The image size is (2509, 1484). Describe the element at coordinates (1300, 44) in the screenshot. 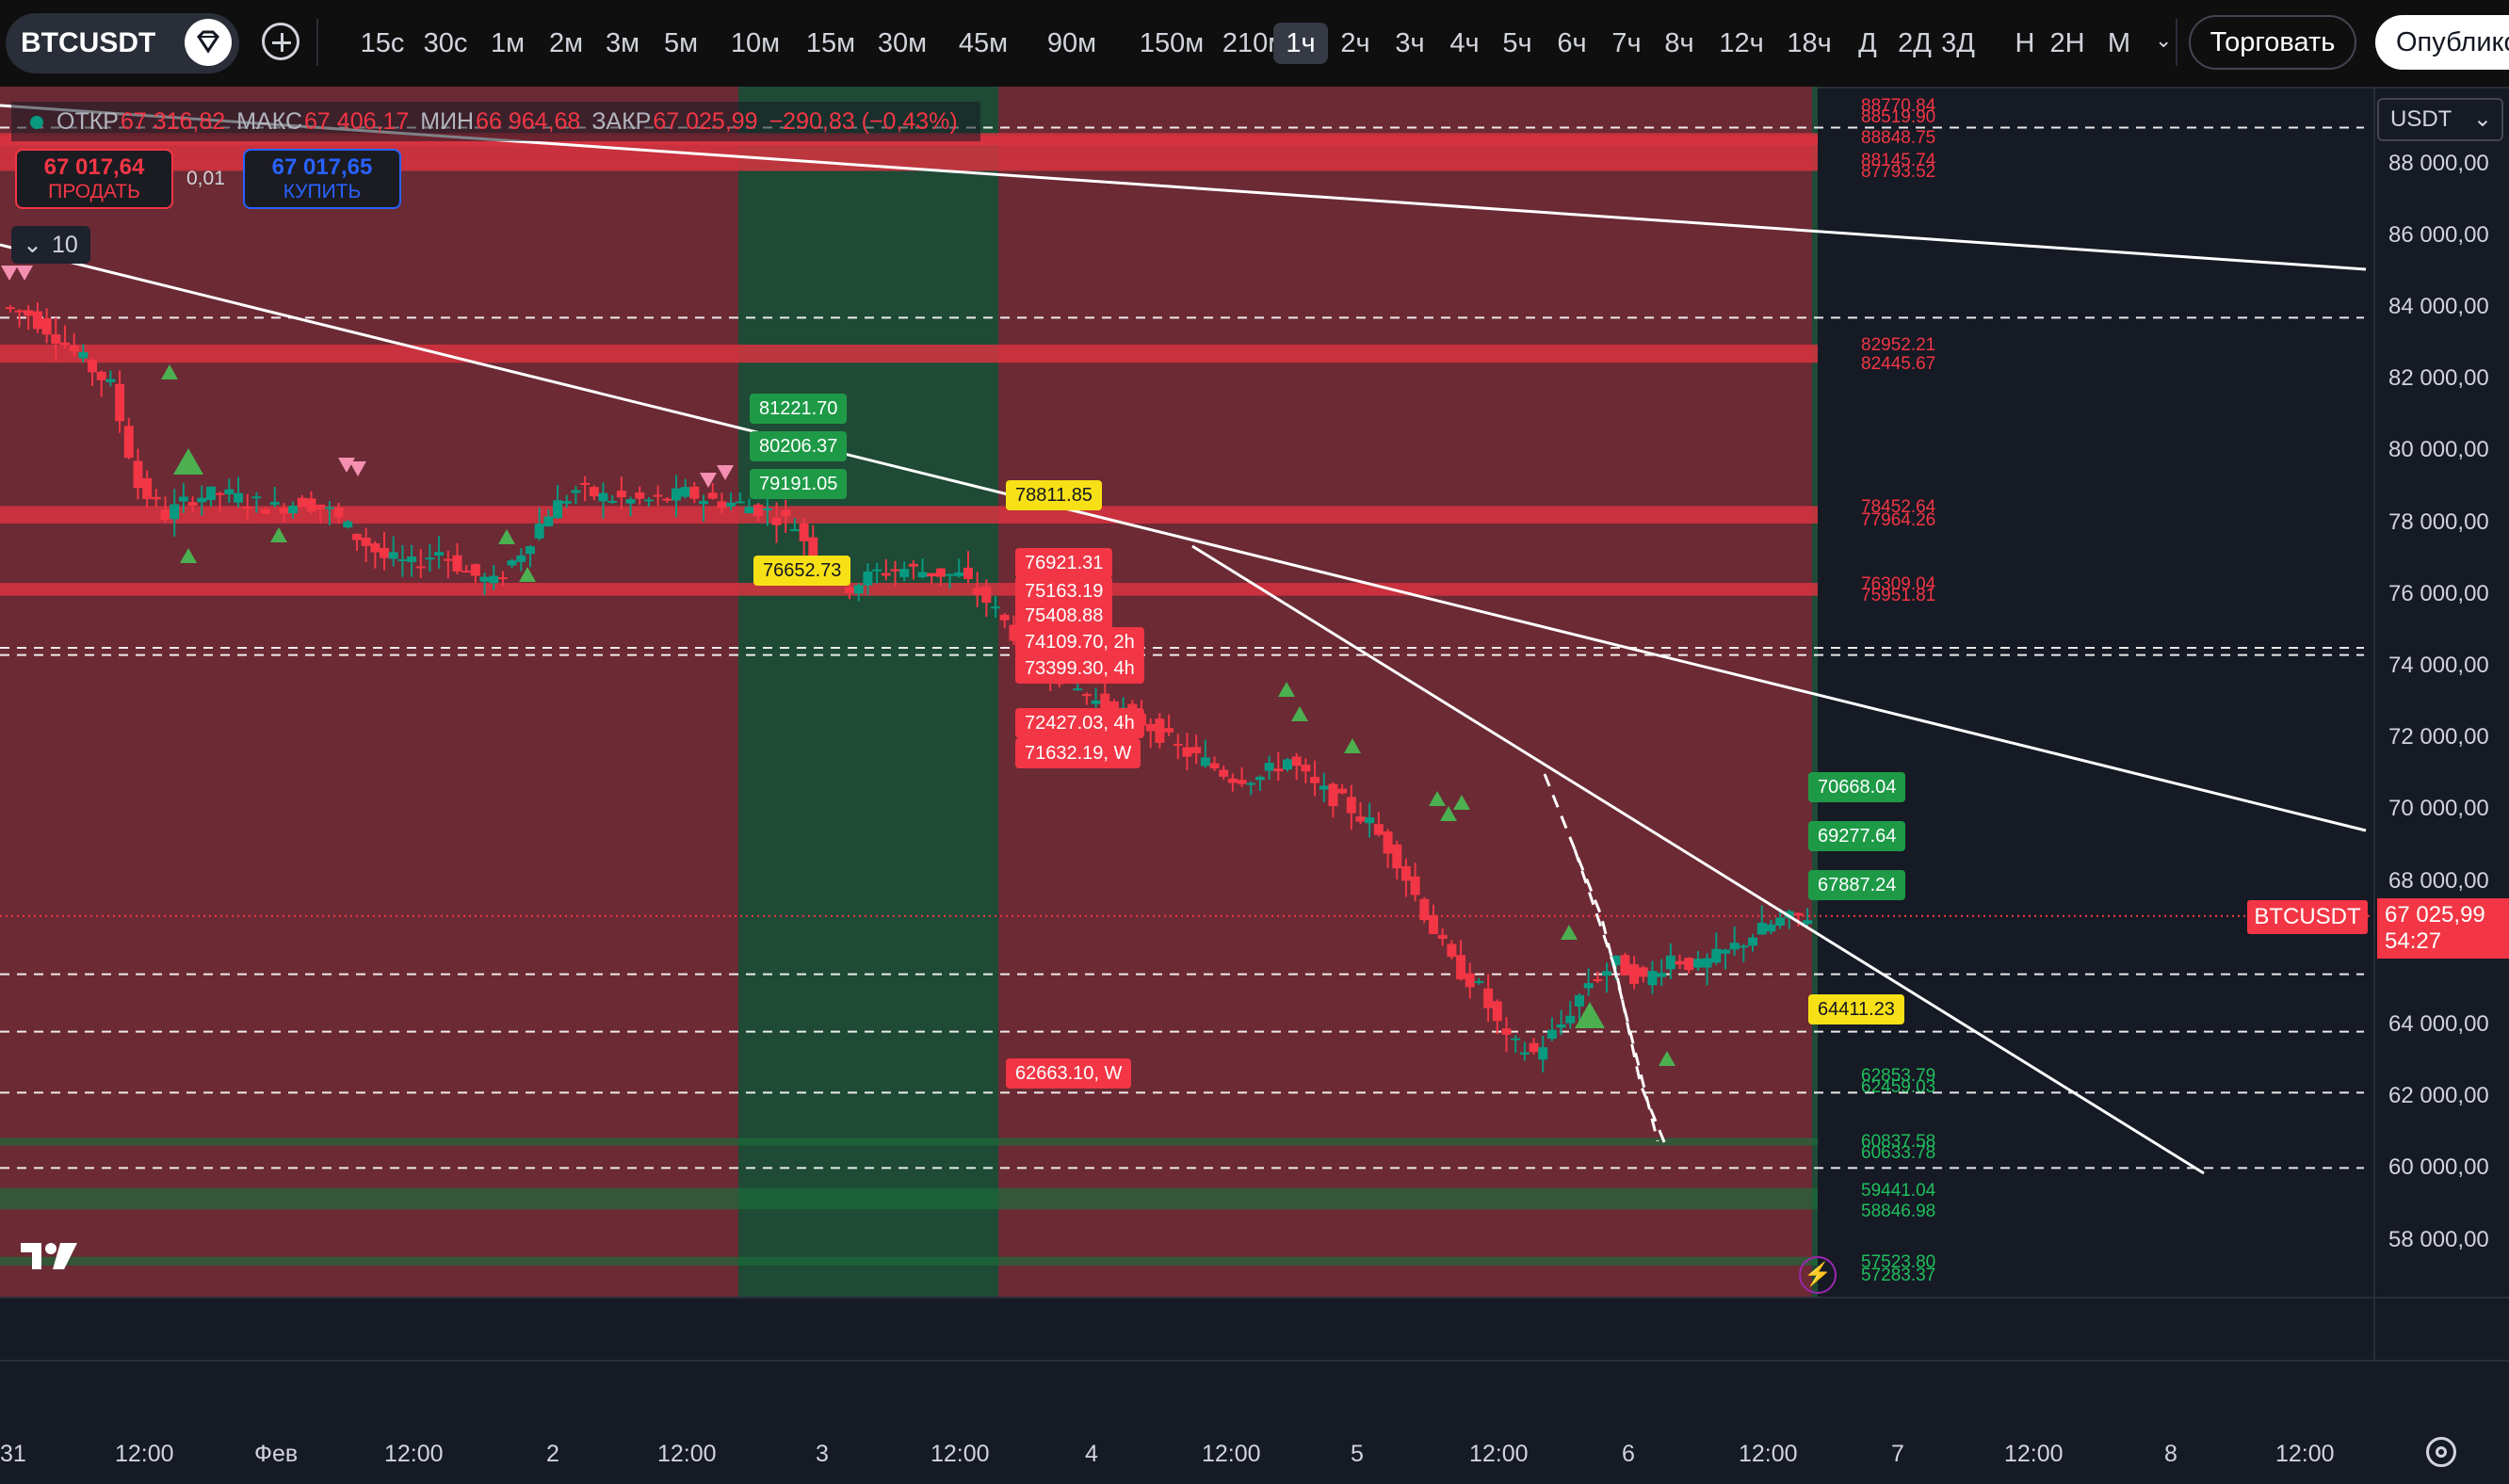

I see `timeframe-13: 1ч` at that location.